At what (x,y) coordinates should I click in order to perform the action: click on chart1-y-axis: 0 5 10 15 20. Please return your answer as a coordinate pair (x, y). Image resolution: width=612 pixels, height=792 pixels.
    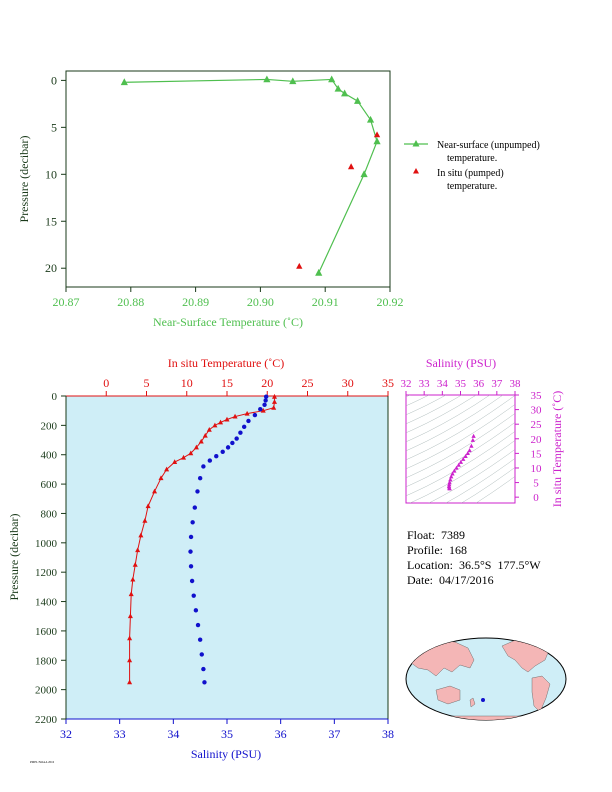
    Looking at the image, I should click on (55, 174).